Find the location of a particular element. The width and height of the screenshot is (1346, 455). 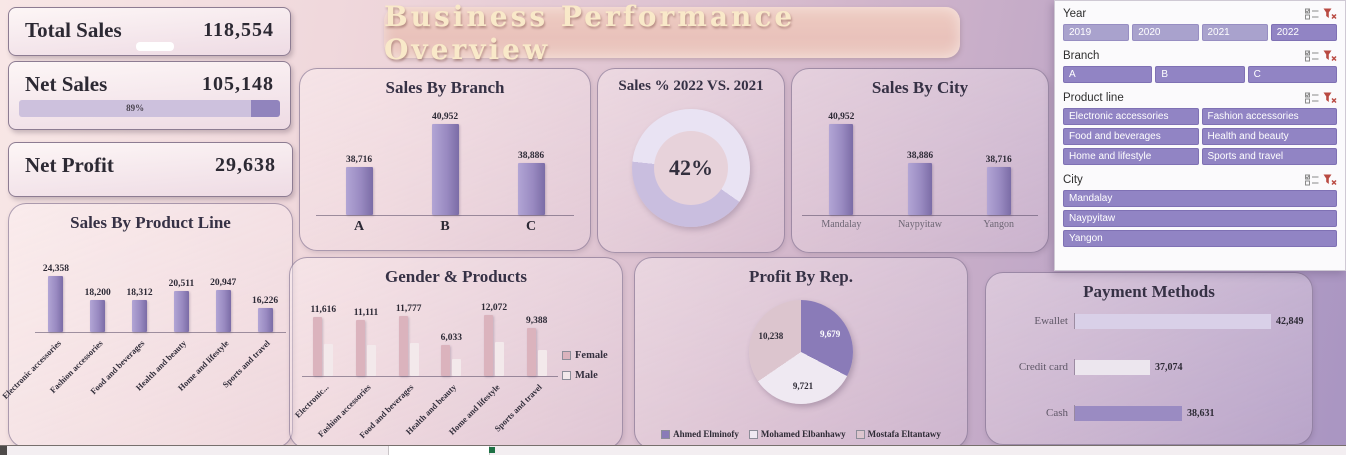

legend-item: Male is located at coordinates (590, 375).